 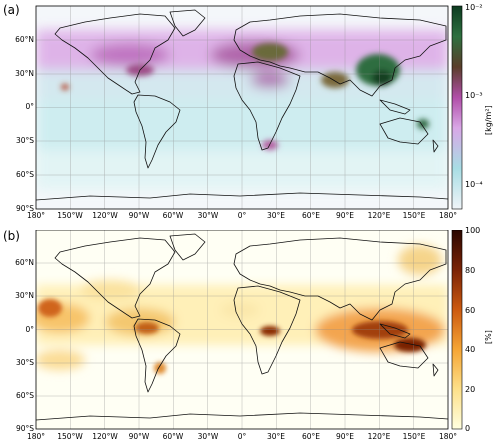 I want to click on panel-a-label: (a), so click(x=11, y=10).